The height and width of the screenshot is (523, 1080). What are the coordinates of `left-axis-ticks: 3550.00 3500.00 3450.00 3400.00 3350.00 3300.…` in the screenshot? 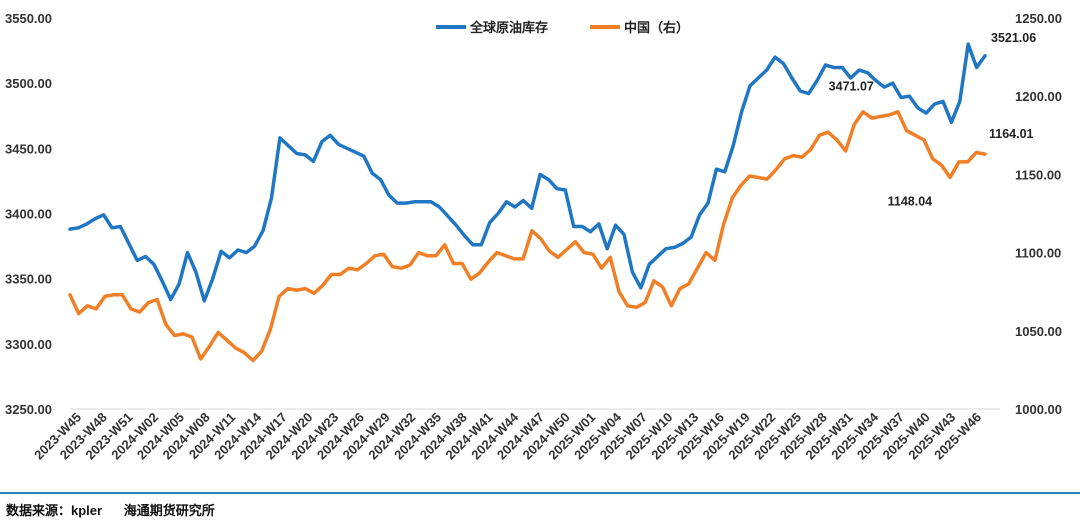 It's located at (28, 214).